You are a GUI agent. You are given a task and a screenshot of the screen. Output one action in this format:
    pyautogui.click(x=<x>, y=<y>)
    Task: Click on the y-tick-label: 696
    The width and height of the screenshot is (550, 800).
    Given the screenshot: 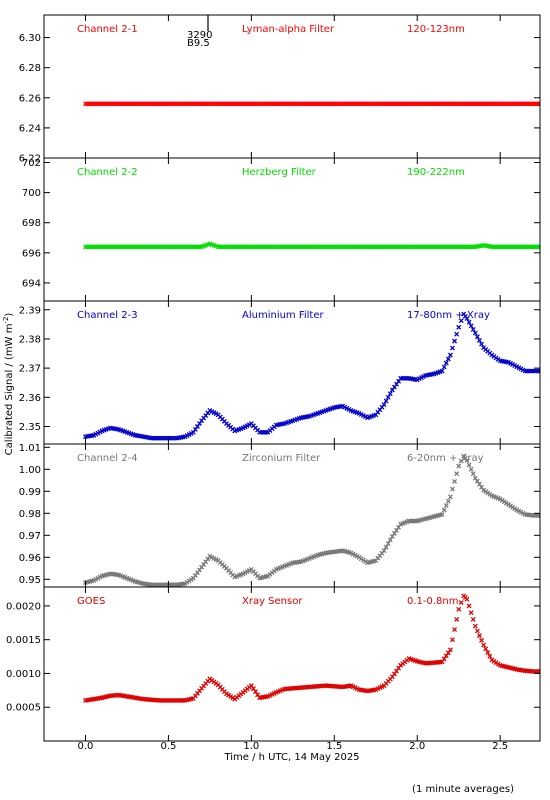 What is the action you would take?
    pyautogui.click(x=31, y=253)
    